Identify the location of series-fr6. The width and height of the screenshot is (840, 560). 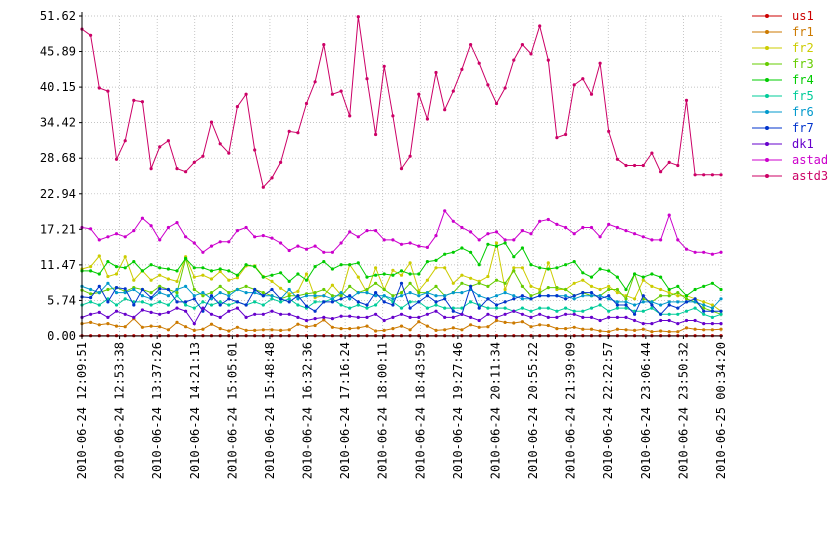
(401, 295).